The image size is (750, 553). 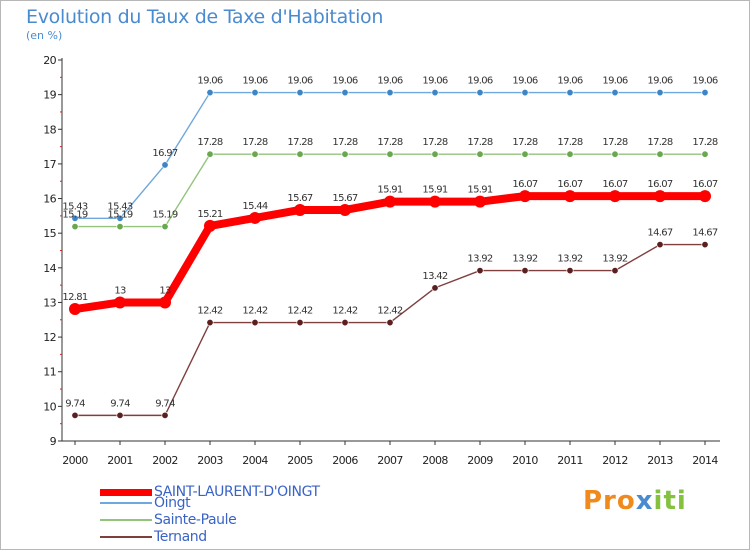 I want to click on x-tick-label: 2010, so click(x=525, y=460).